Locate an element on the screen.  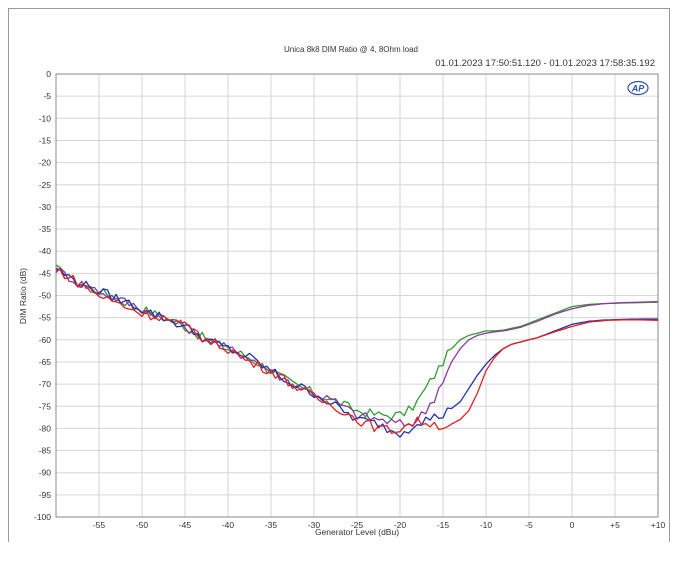
y-tick-label: -95 is located at coordinates (45, 495).